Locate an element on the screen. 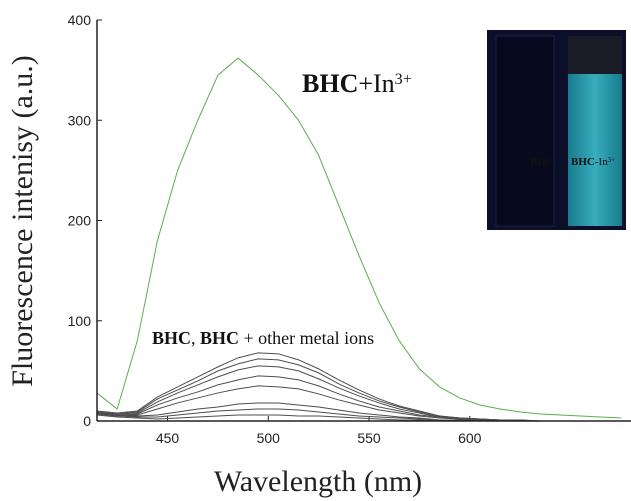  y-tick-label: 100 is located at coordinates (80, 321).